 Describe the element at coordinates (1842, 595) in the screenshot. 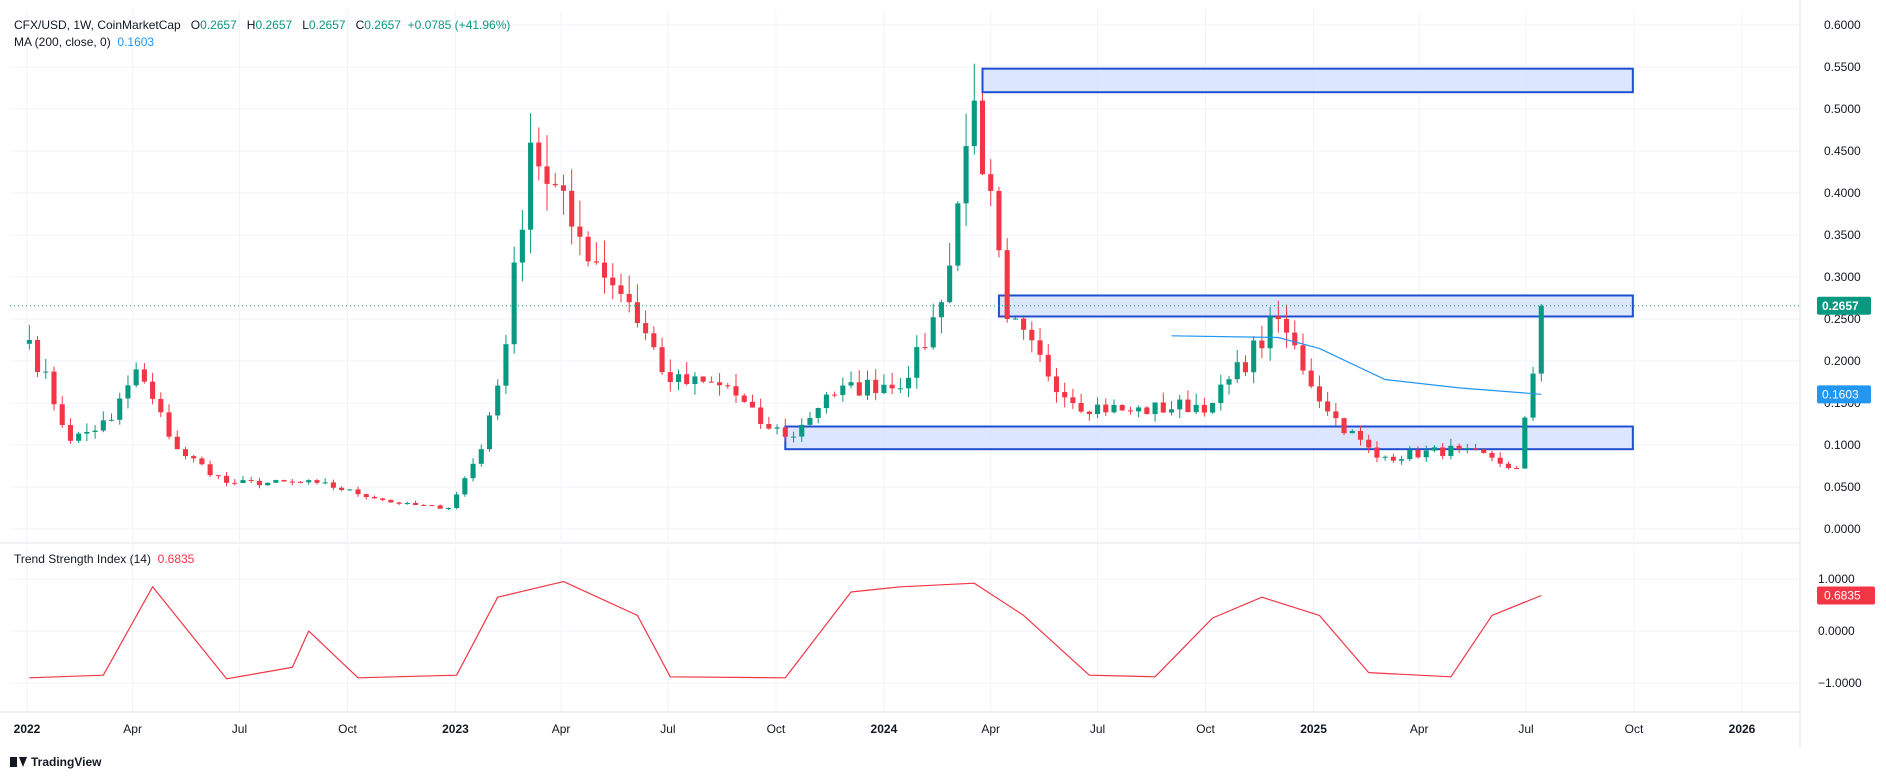

I see `tsi-value-label: 0.6835` at that location.